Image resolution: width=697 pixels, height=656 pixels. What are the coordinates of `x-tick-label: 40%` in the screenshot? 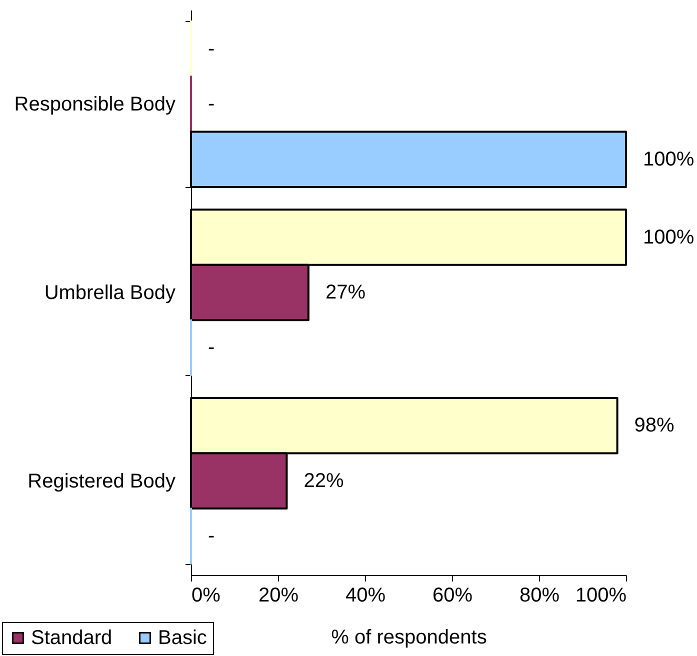 It's located at (365, 595).